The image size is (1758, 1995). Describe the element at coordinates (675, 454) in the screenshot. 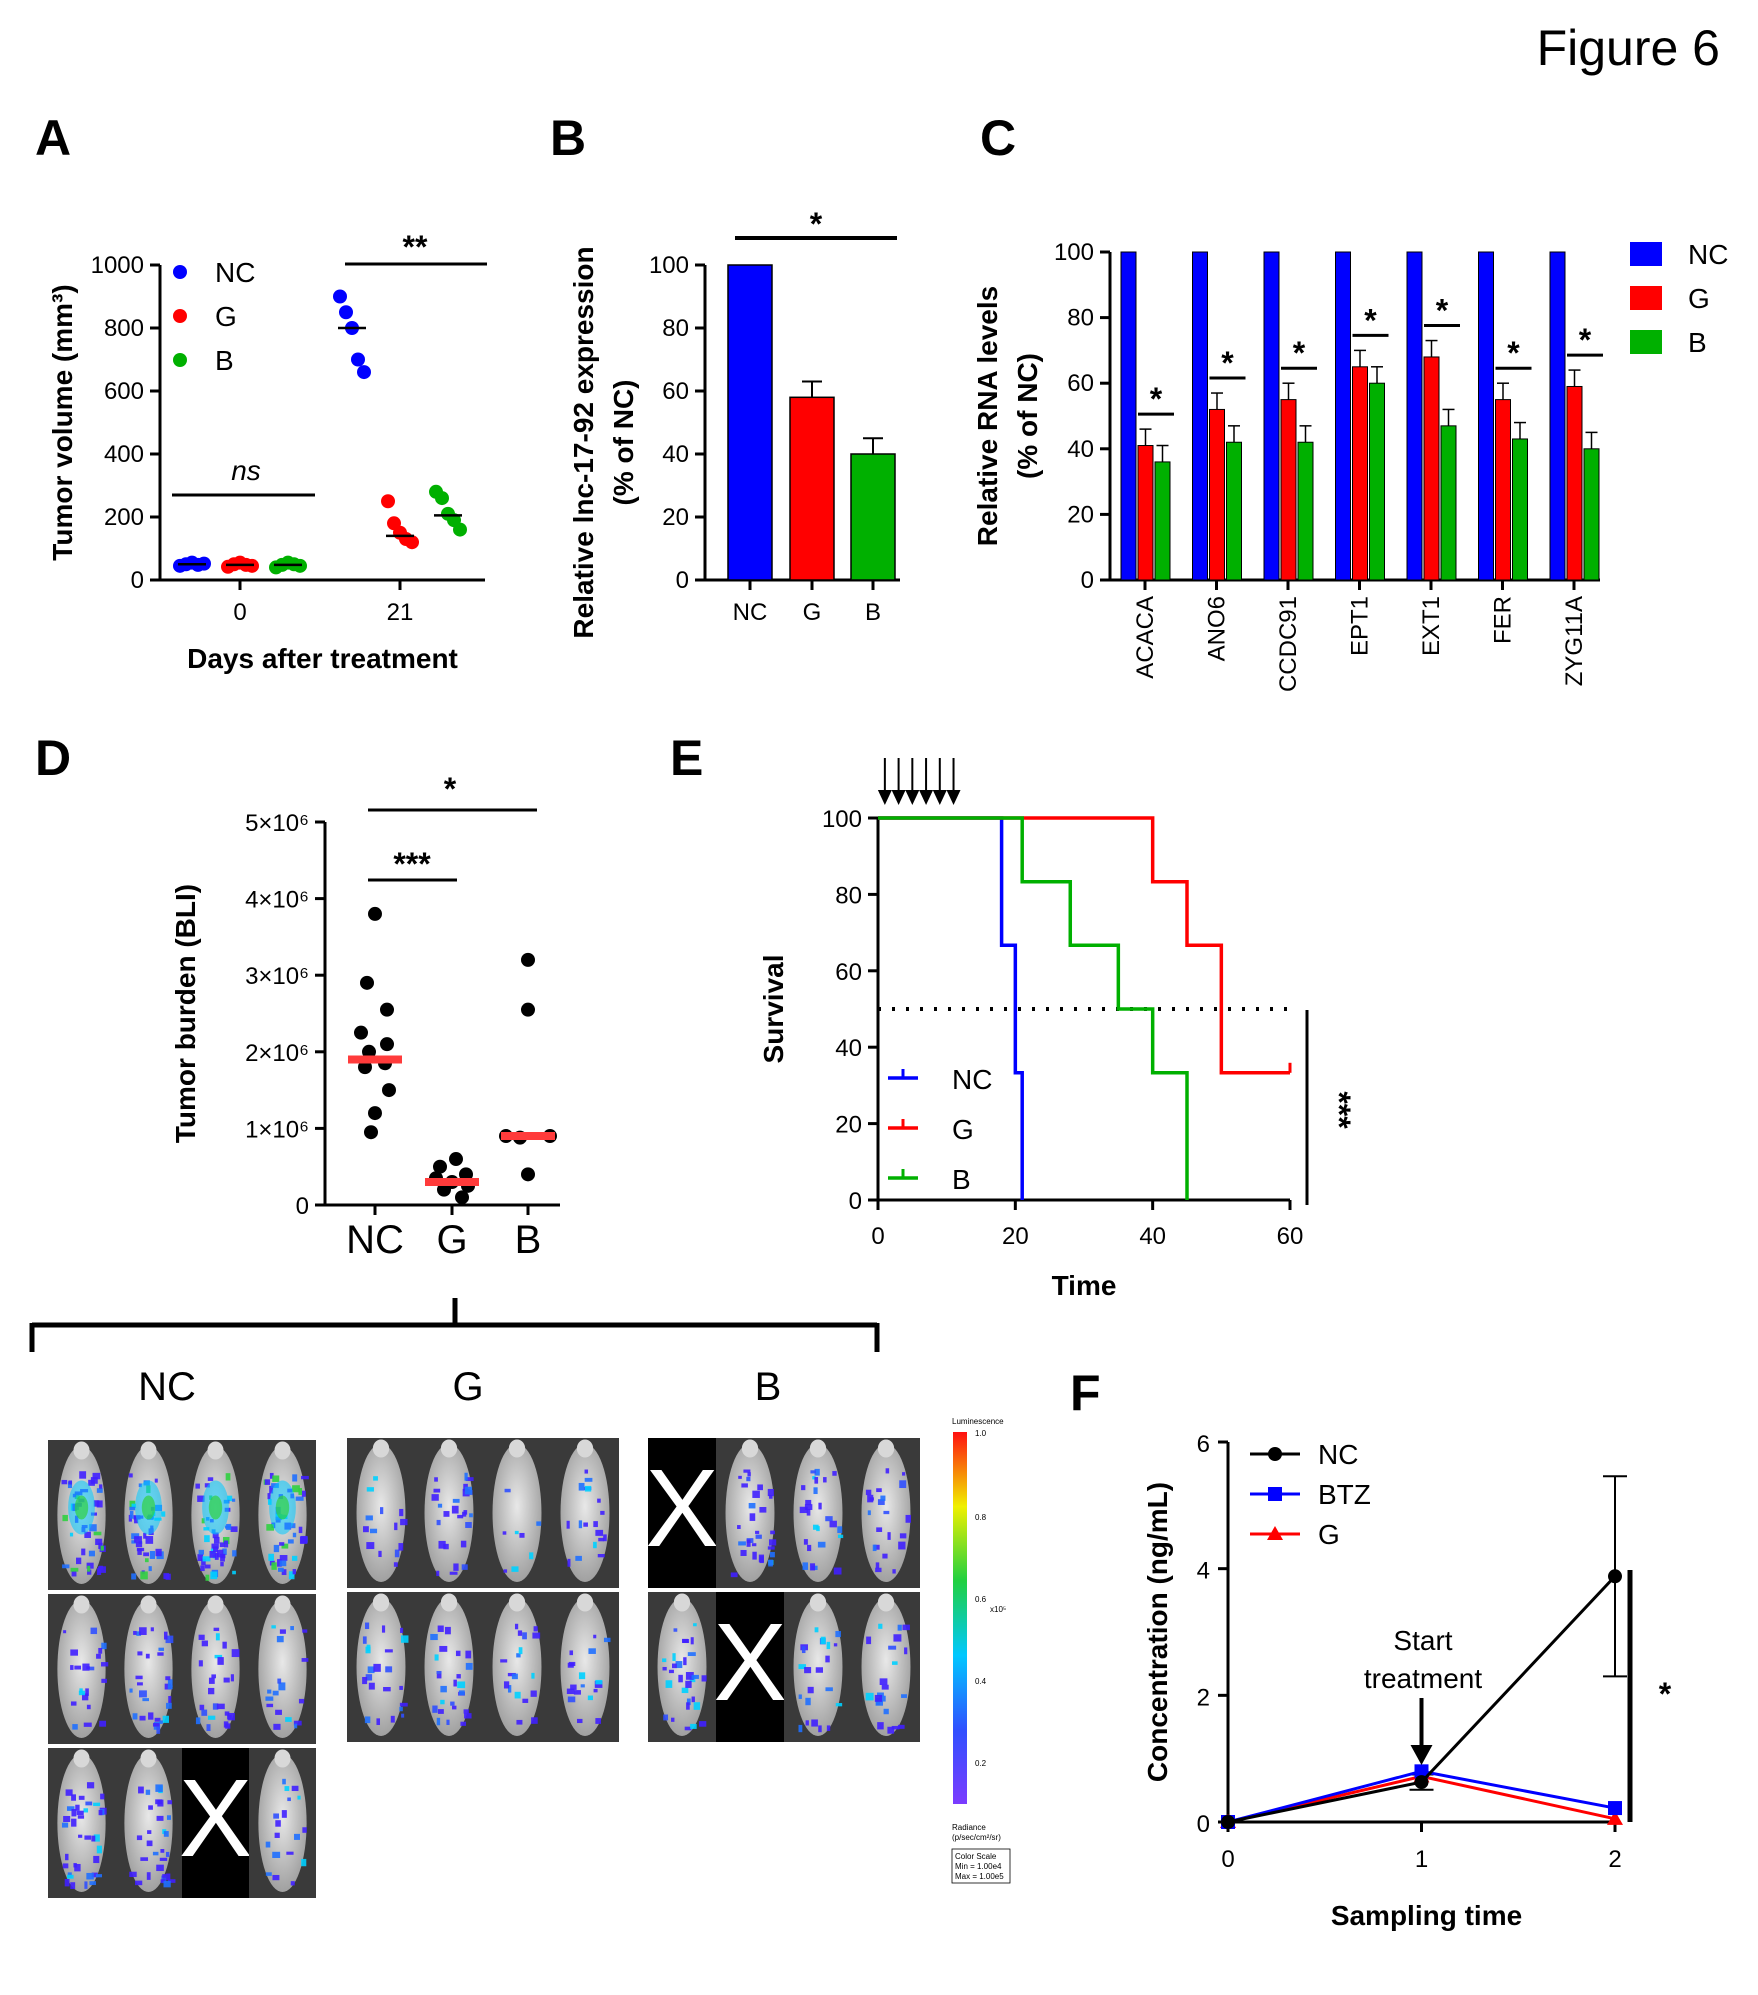

I see `y-tick-label: 40` at that location.